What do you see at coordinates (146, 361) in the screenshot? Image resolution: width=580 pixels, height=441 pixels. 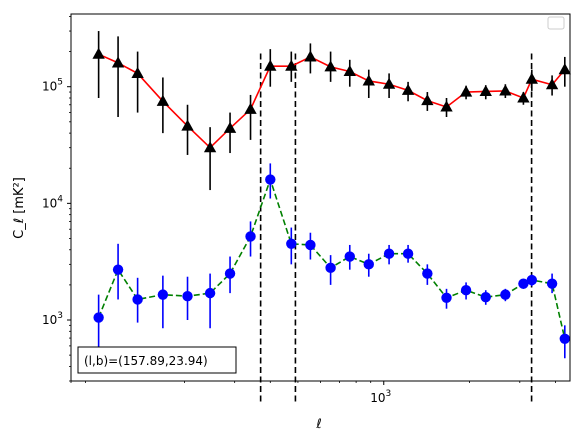 I see `annotation-text: (l,b)=(157.89,23.94)` at bounding box center [146, 361].